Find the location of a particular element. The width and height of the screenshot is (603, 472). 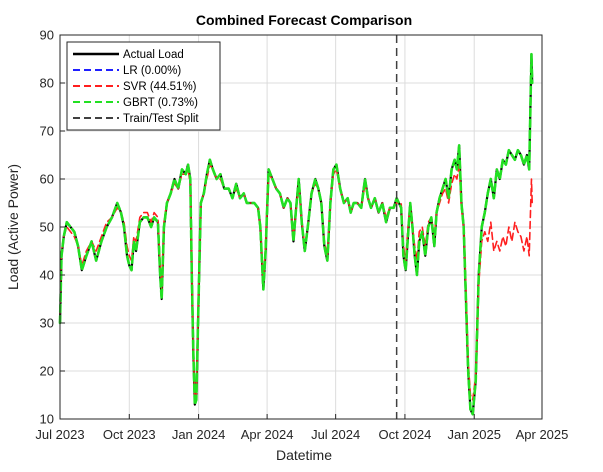

x-tick-label: Jan 2025 is located at coordinates (474, 434).